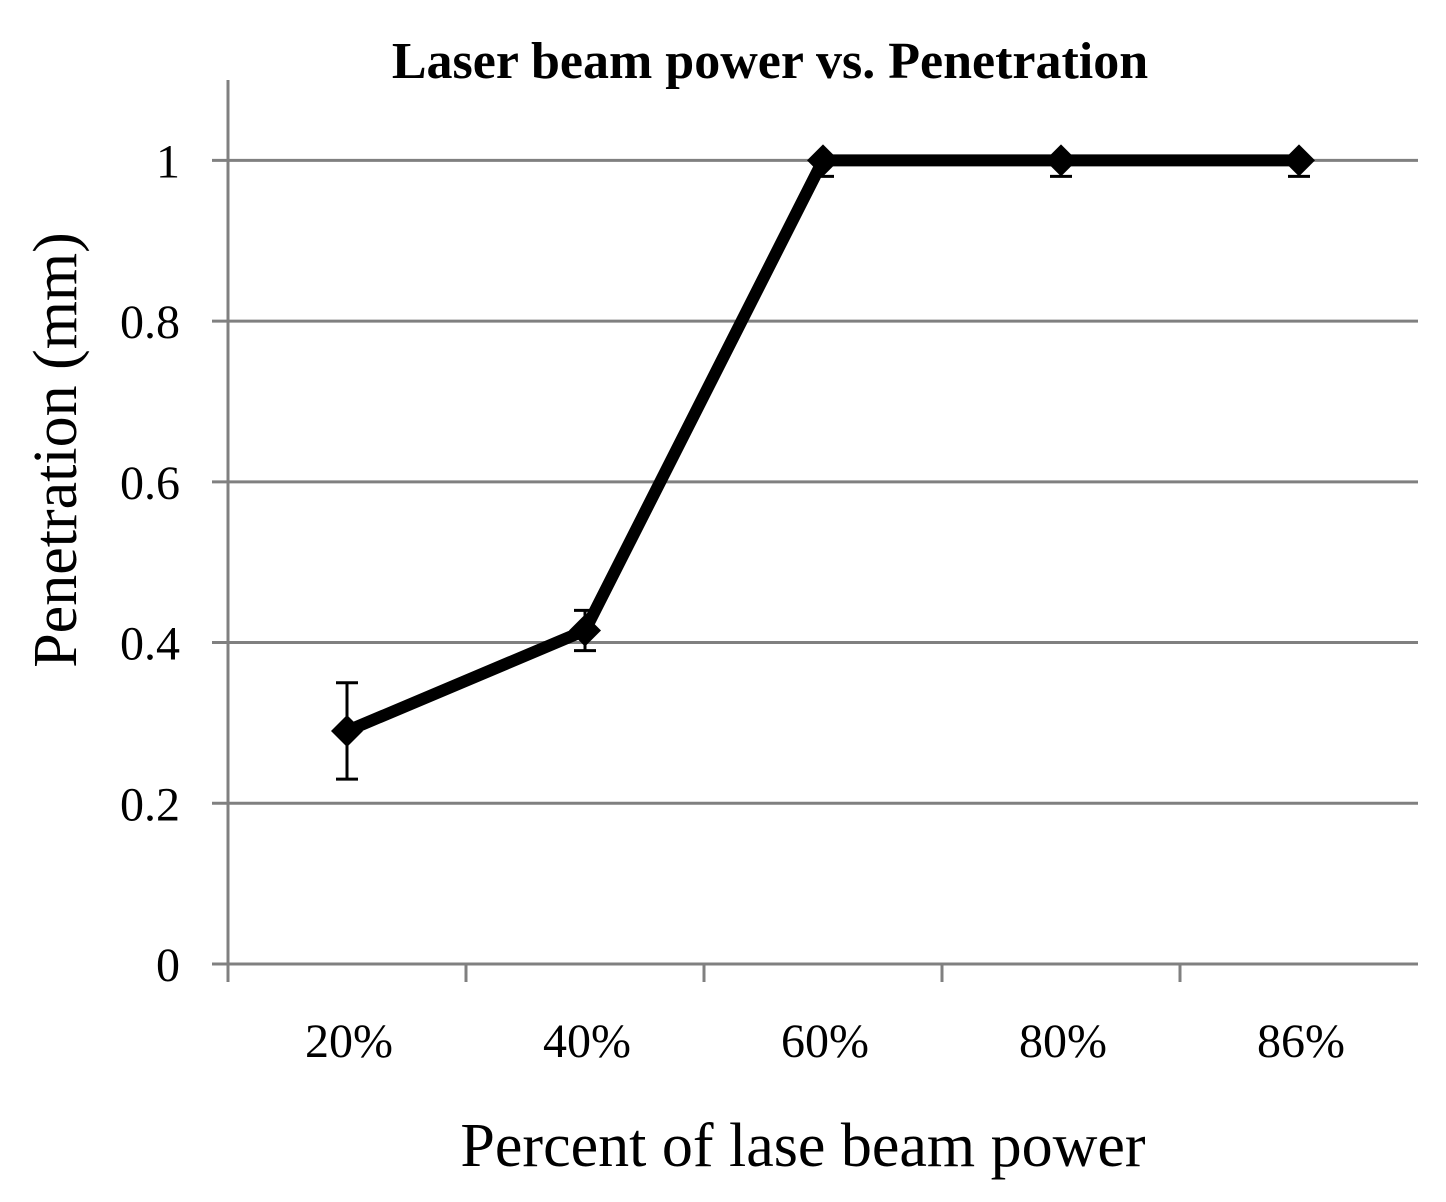 This screenshot has height=1202, width=1446. Describe the element at coordinates (150, 322) in the screenshot. I see `y-tick-label-4: 0.8` at that location.